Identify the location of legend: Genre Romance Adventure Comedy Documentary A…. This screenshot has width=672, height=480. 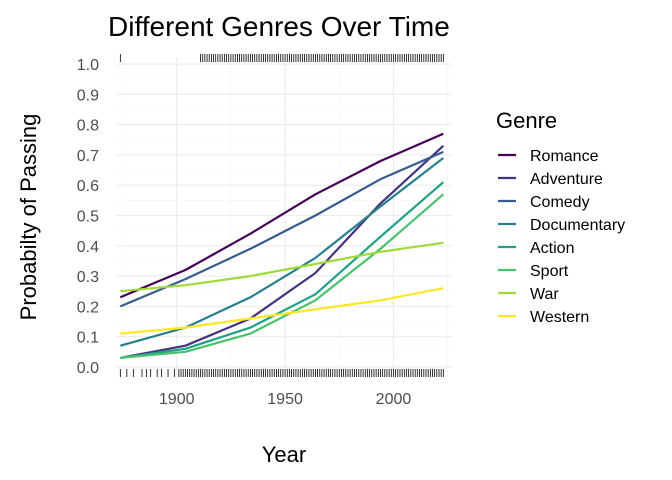
(560, 217).